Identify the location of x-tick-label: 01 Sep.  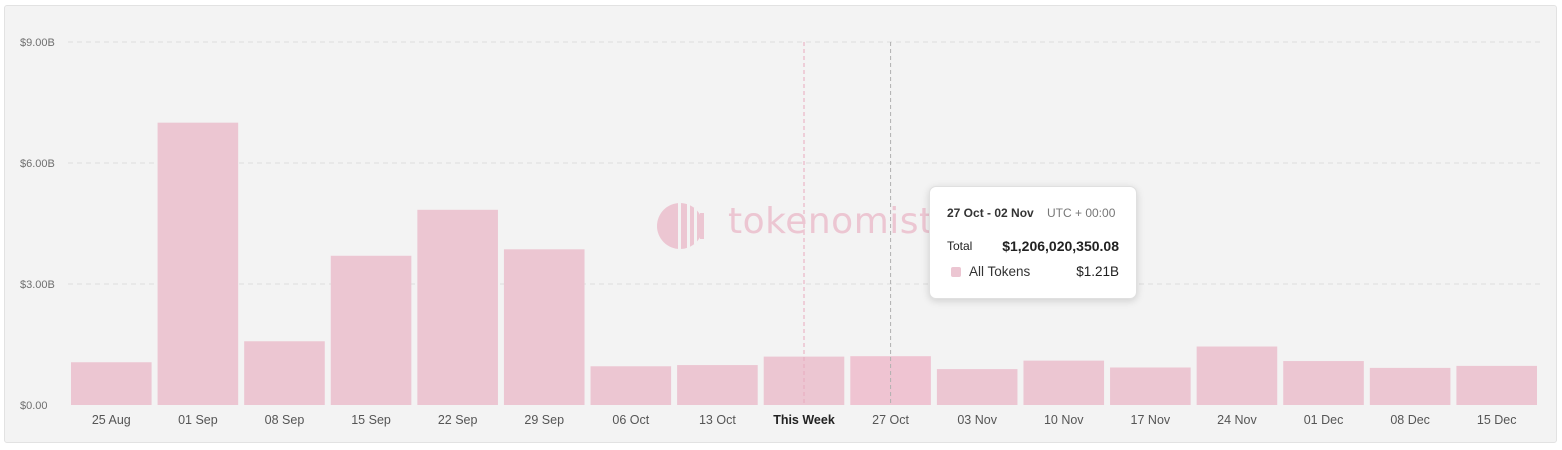
(198, 420).